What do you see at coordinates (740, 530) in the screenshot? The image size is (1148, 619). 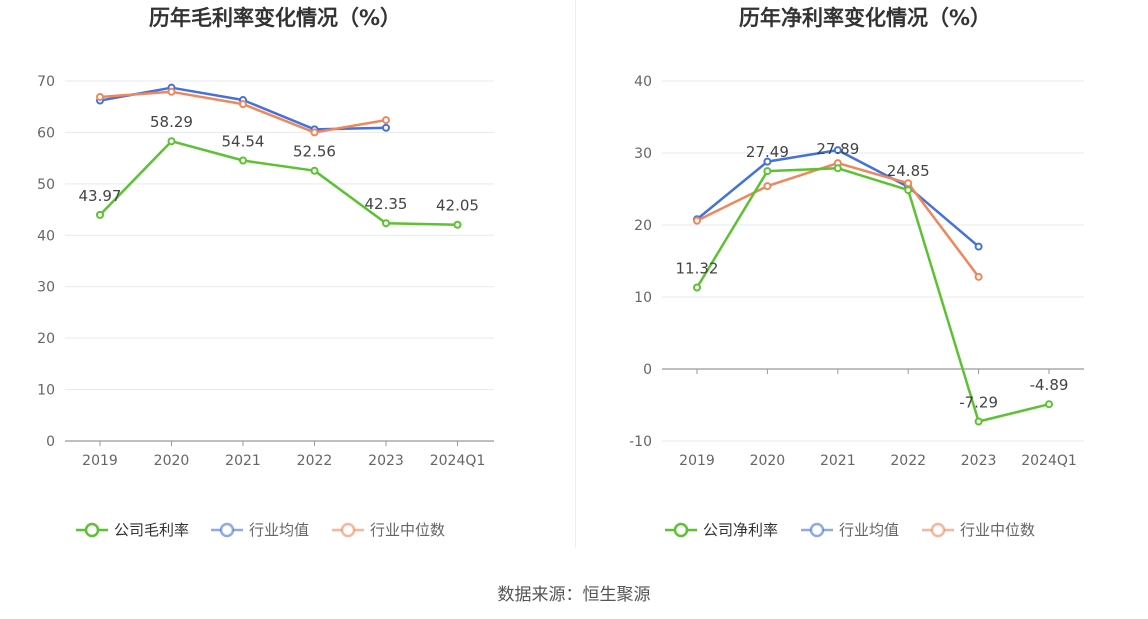 I see `legend-label: 公司净利率` at bounding box center [740, 530].